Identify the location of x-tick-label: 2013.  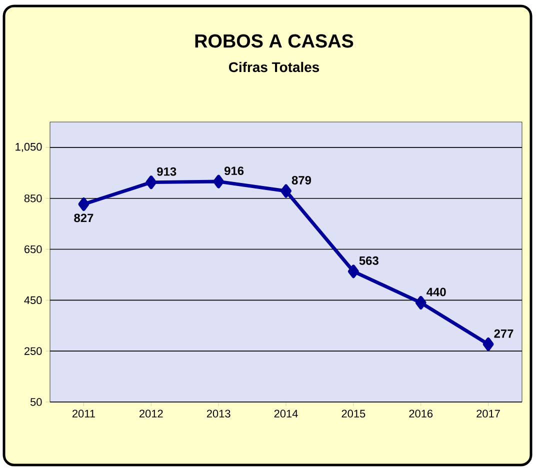
(218, 414).